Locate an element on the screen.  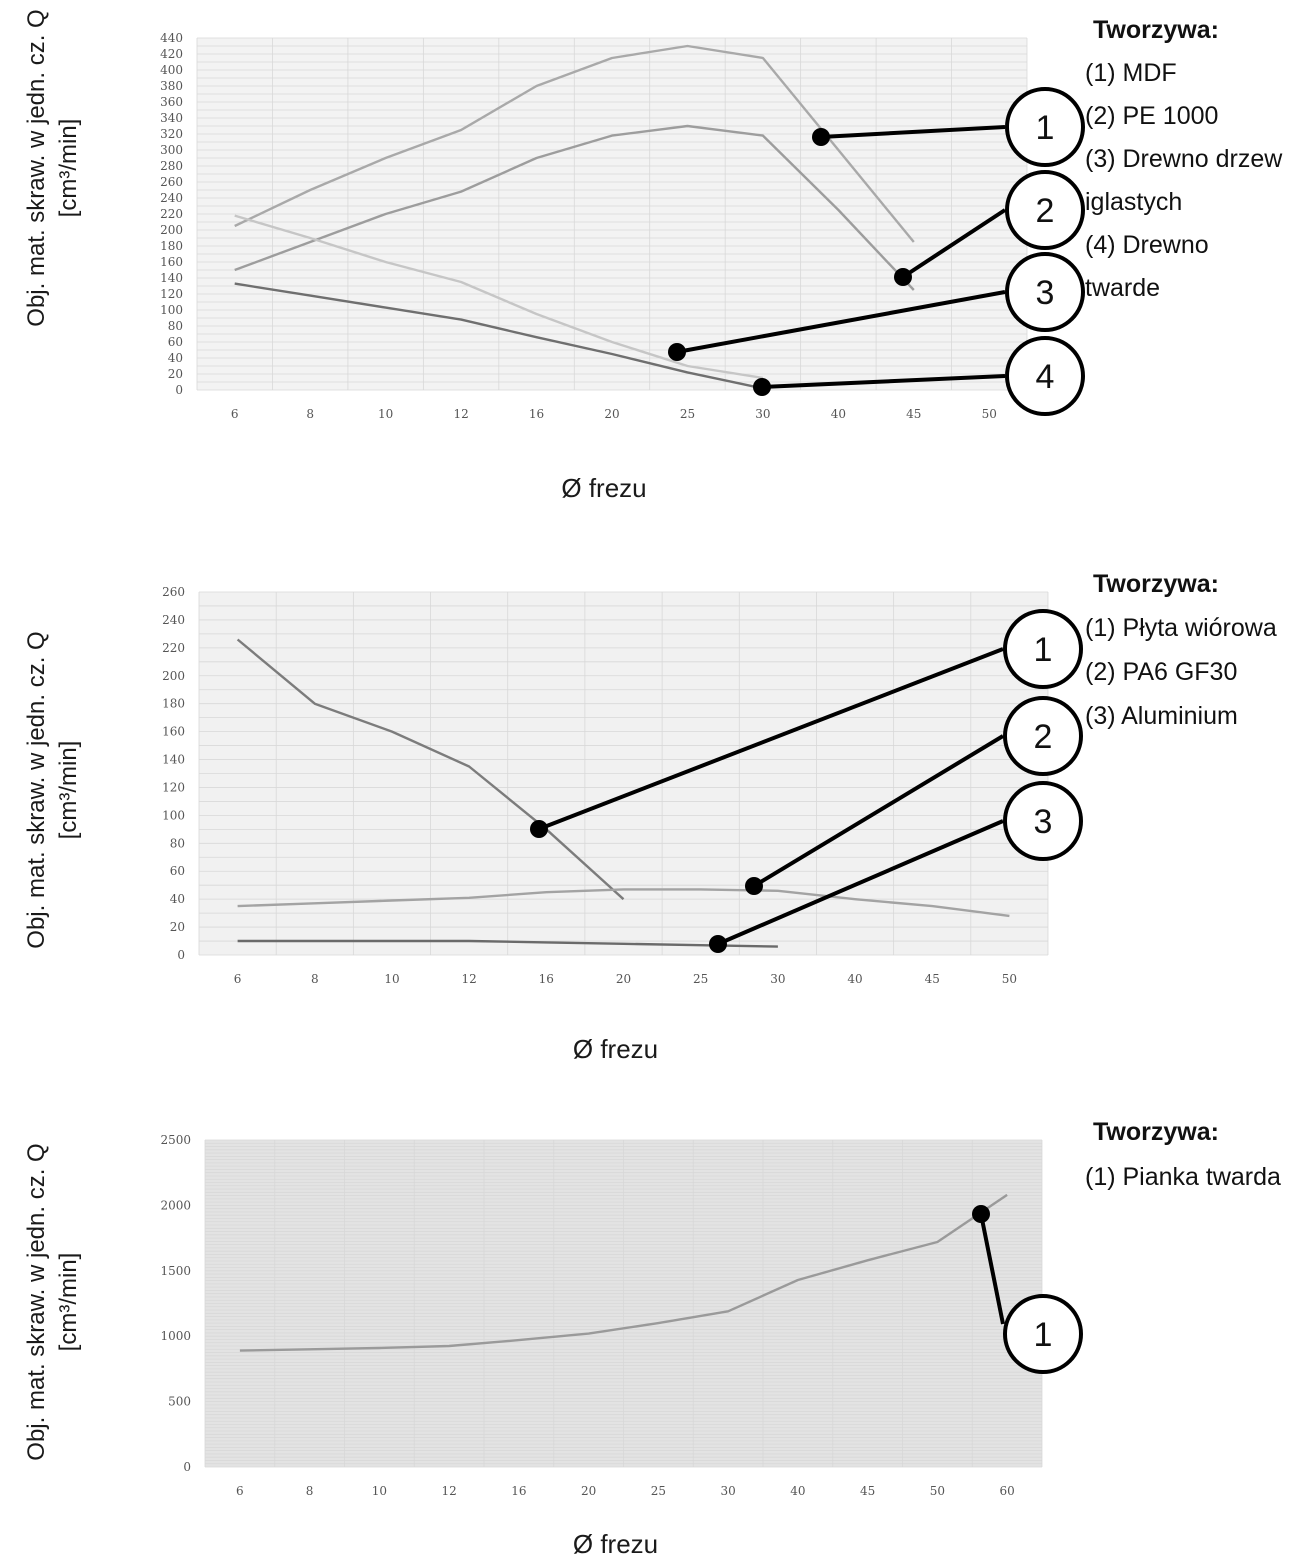
y-tick-label: 420 is located at coordinates (171, 54).